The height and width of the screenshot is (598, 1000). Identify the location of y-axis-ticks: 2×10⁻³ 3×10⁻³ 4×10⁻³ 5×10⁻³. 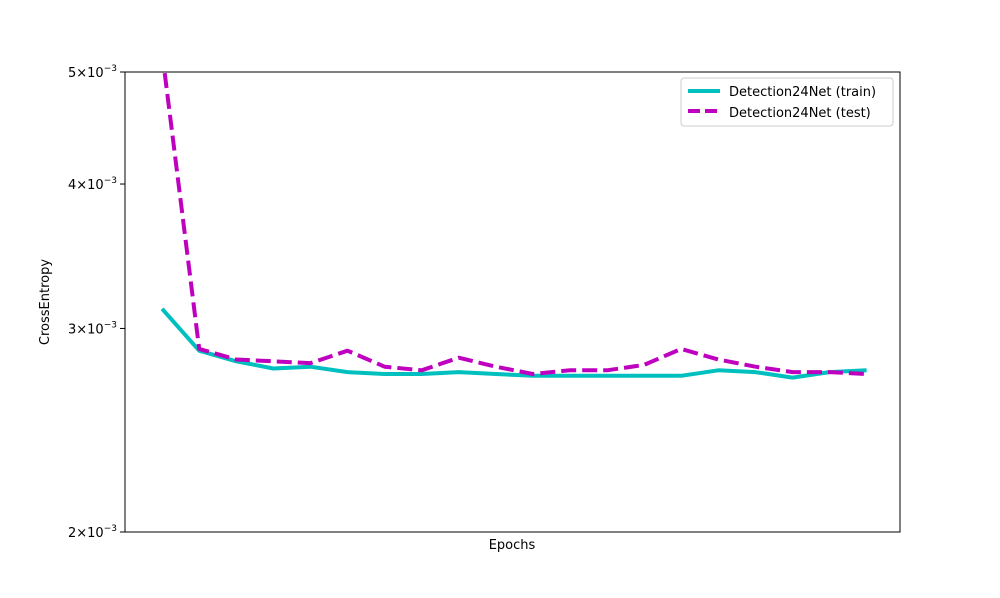
(96, 302).